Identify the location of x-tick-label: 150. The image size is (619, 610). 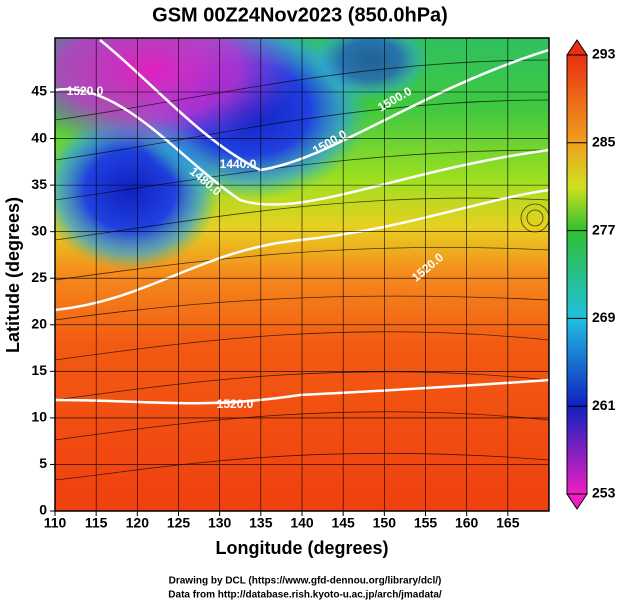
(385, 523).